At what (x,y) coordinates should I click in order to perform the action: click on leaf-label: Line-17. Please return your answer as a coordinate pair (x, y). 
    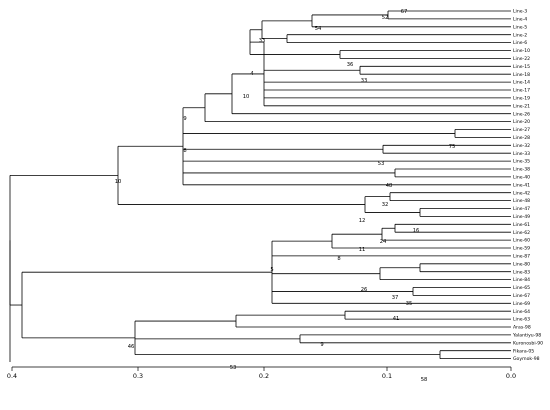
    Looking at the image, I should click on (521, 91).